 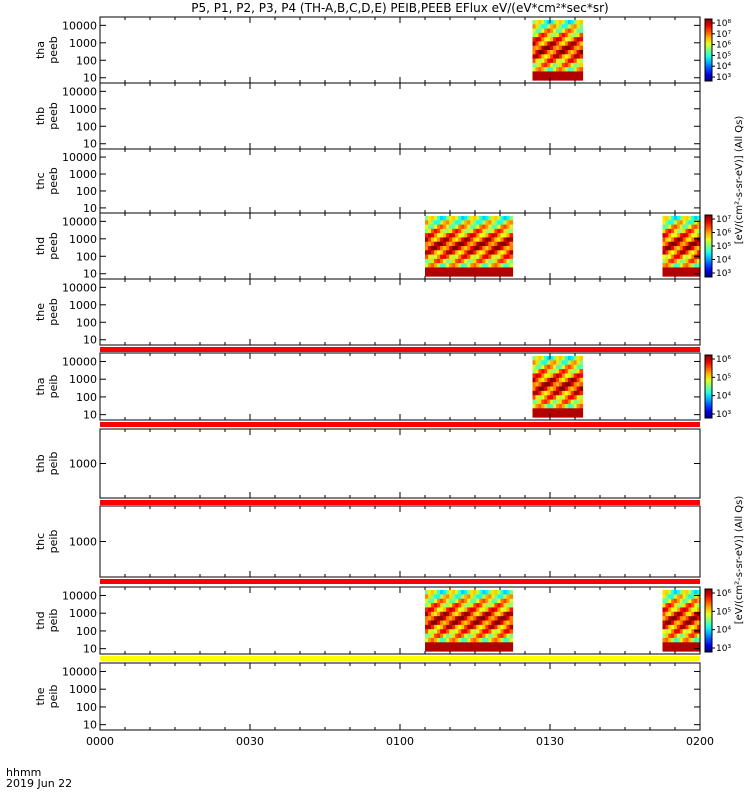 I want to click on x-axis-label-date: 2019 Jun 22, so click(x=39, y=783).